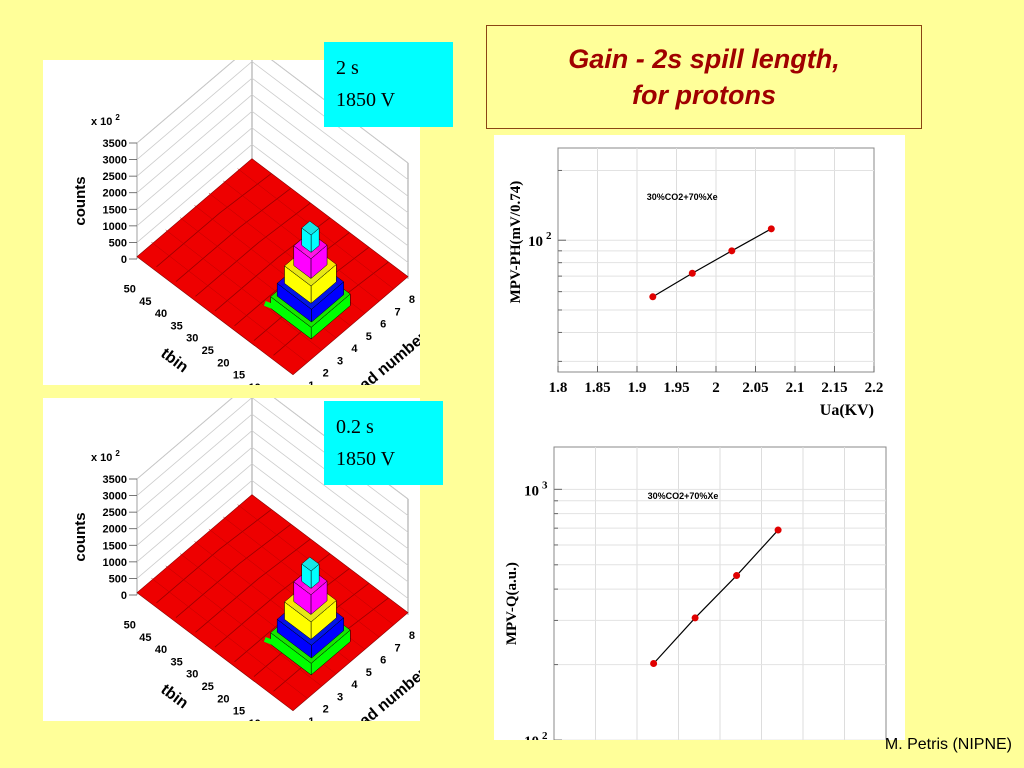  What do you see at coordinates (874, 388) in the screenshot?
I see `x-tick-label: 2.2` at bounding box center [874, 388].